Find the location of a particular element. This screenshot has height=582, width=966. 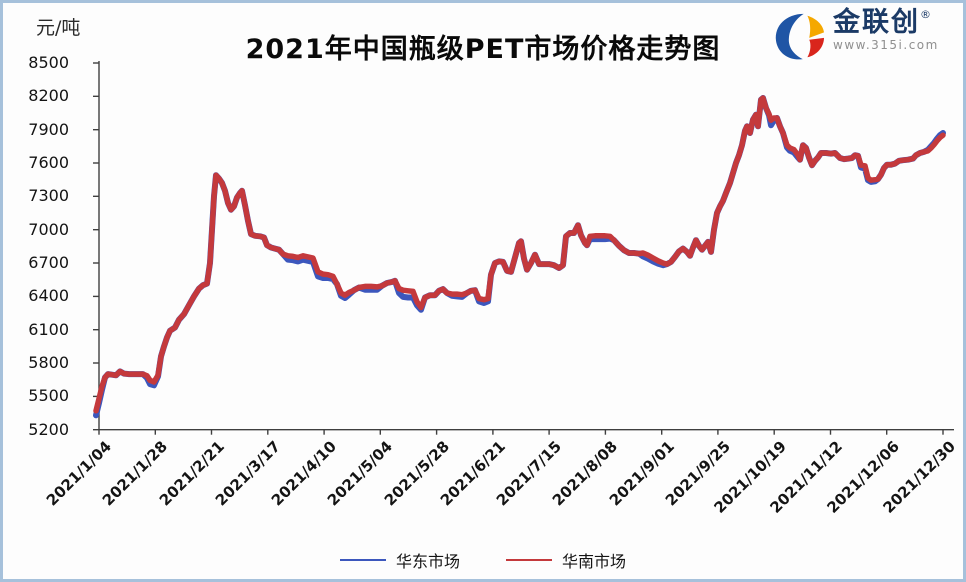

y-tick-label: 7000 is located at coordinates (48, 229).